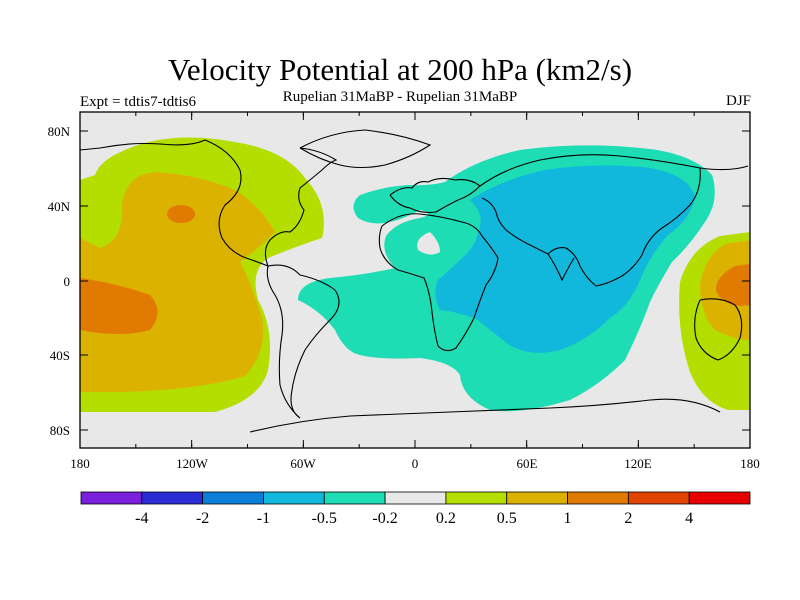 The image size is (800, 600). I want to click on colorbar-label: 1, so click(568, 518).